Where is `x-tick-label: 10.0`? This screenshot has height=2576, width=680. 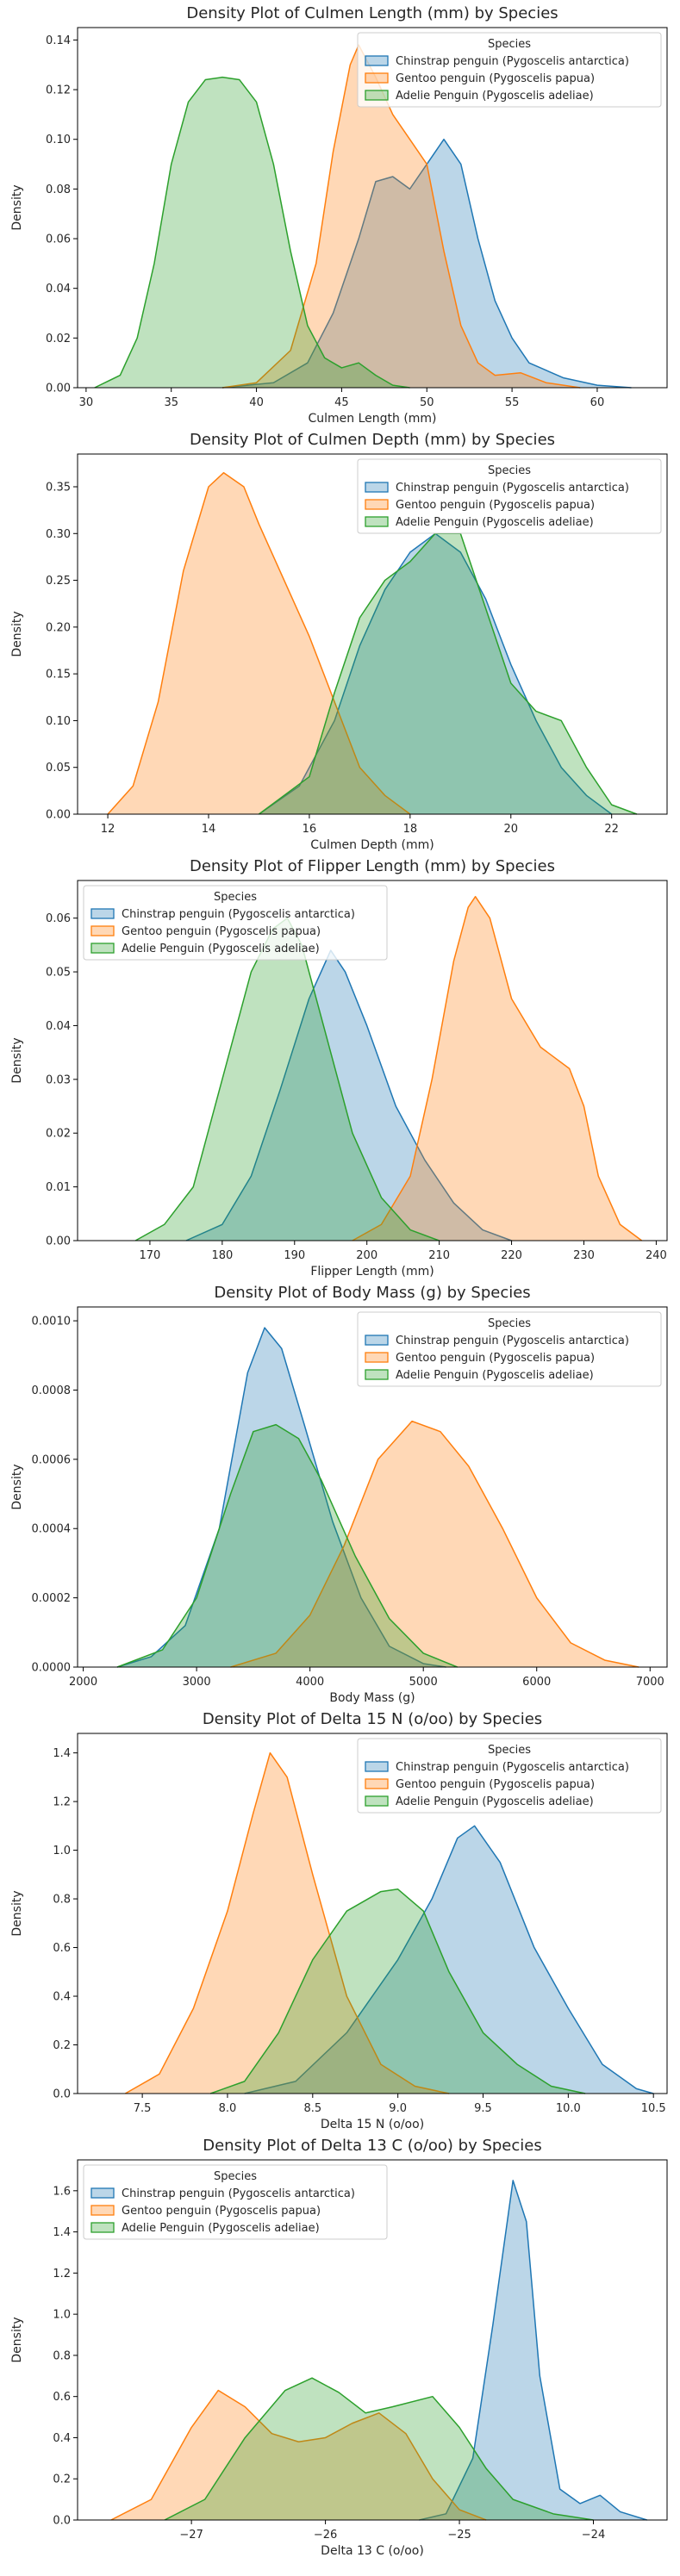 x-tick-label: 10.0 is located at coordinates (568, 2109).